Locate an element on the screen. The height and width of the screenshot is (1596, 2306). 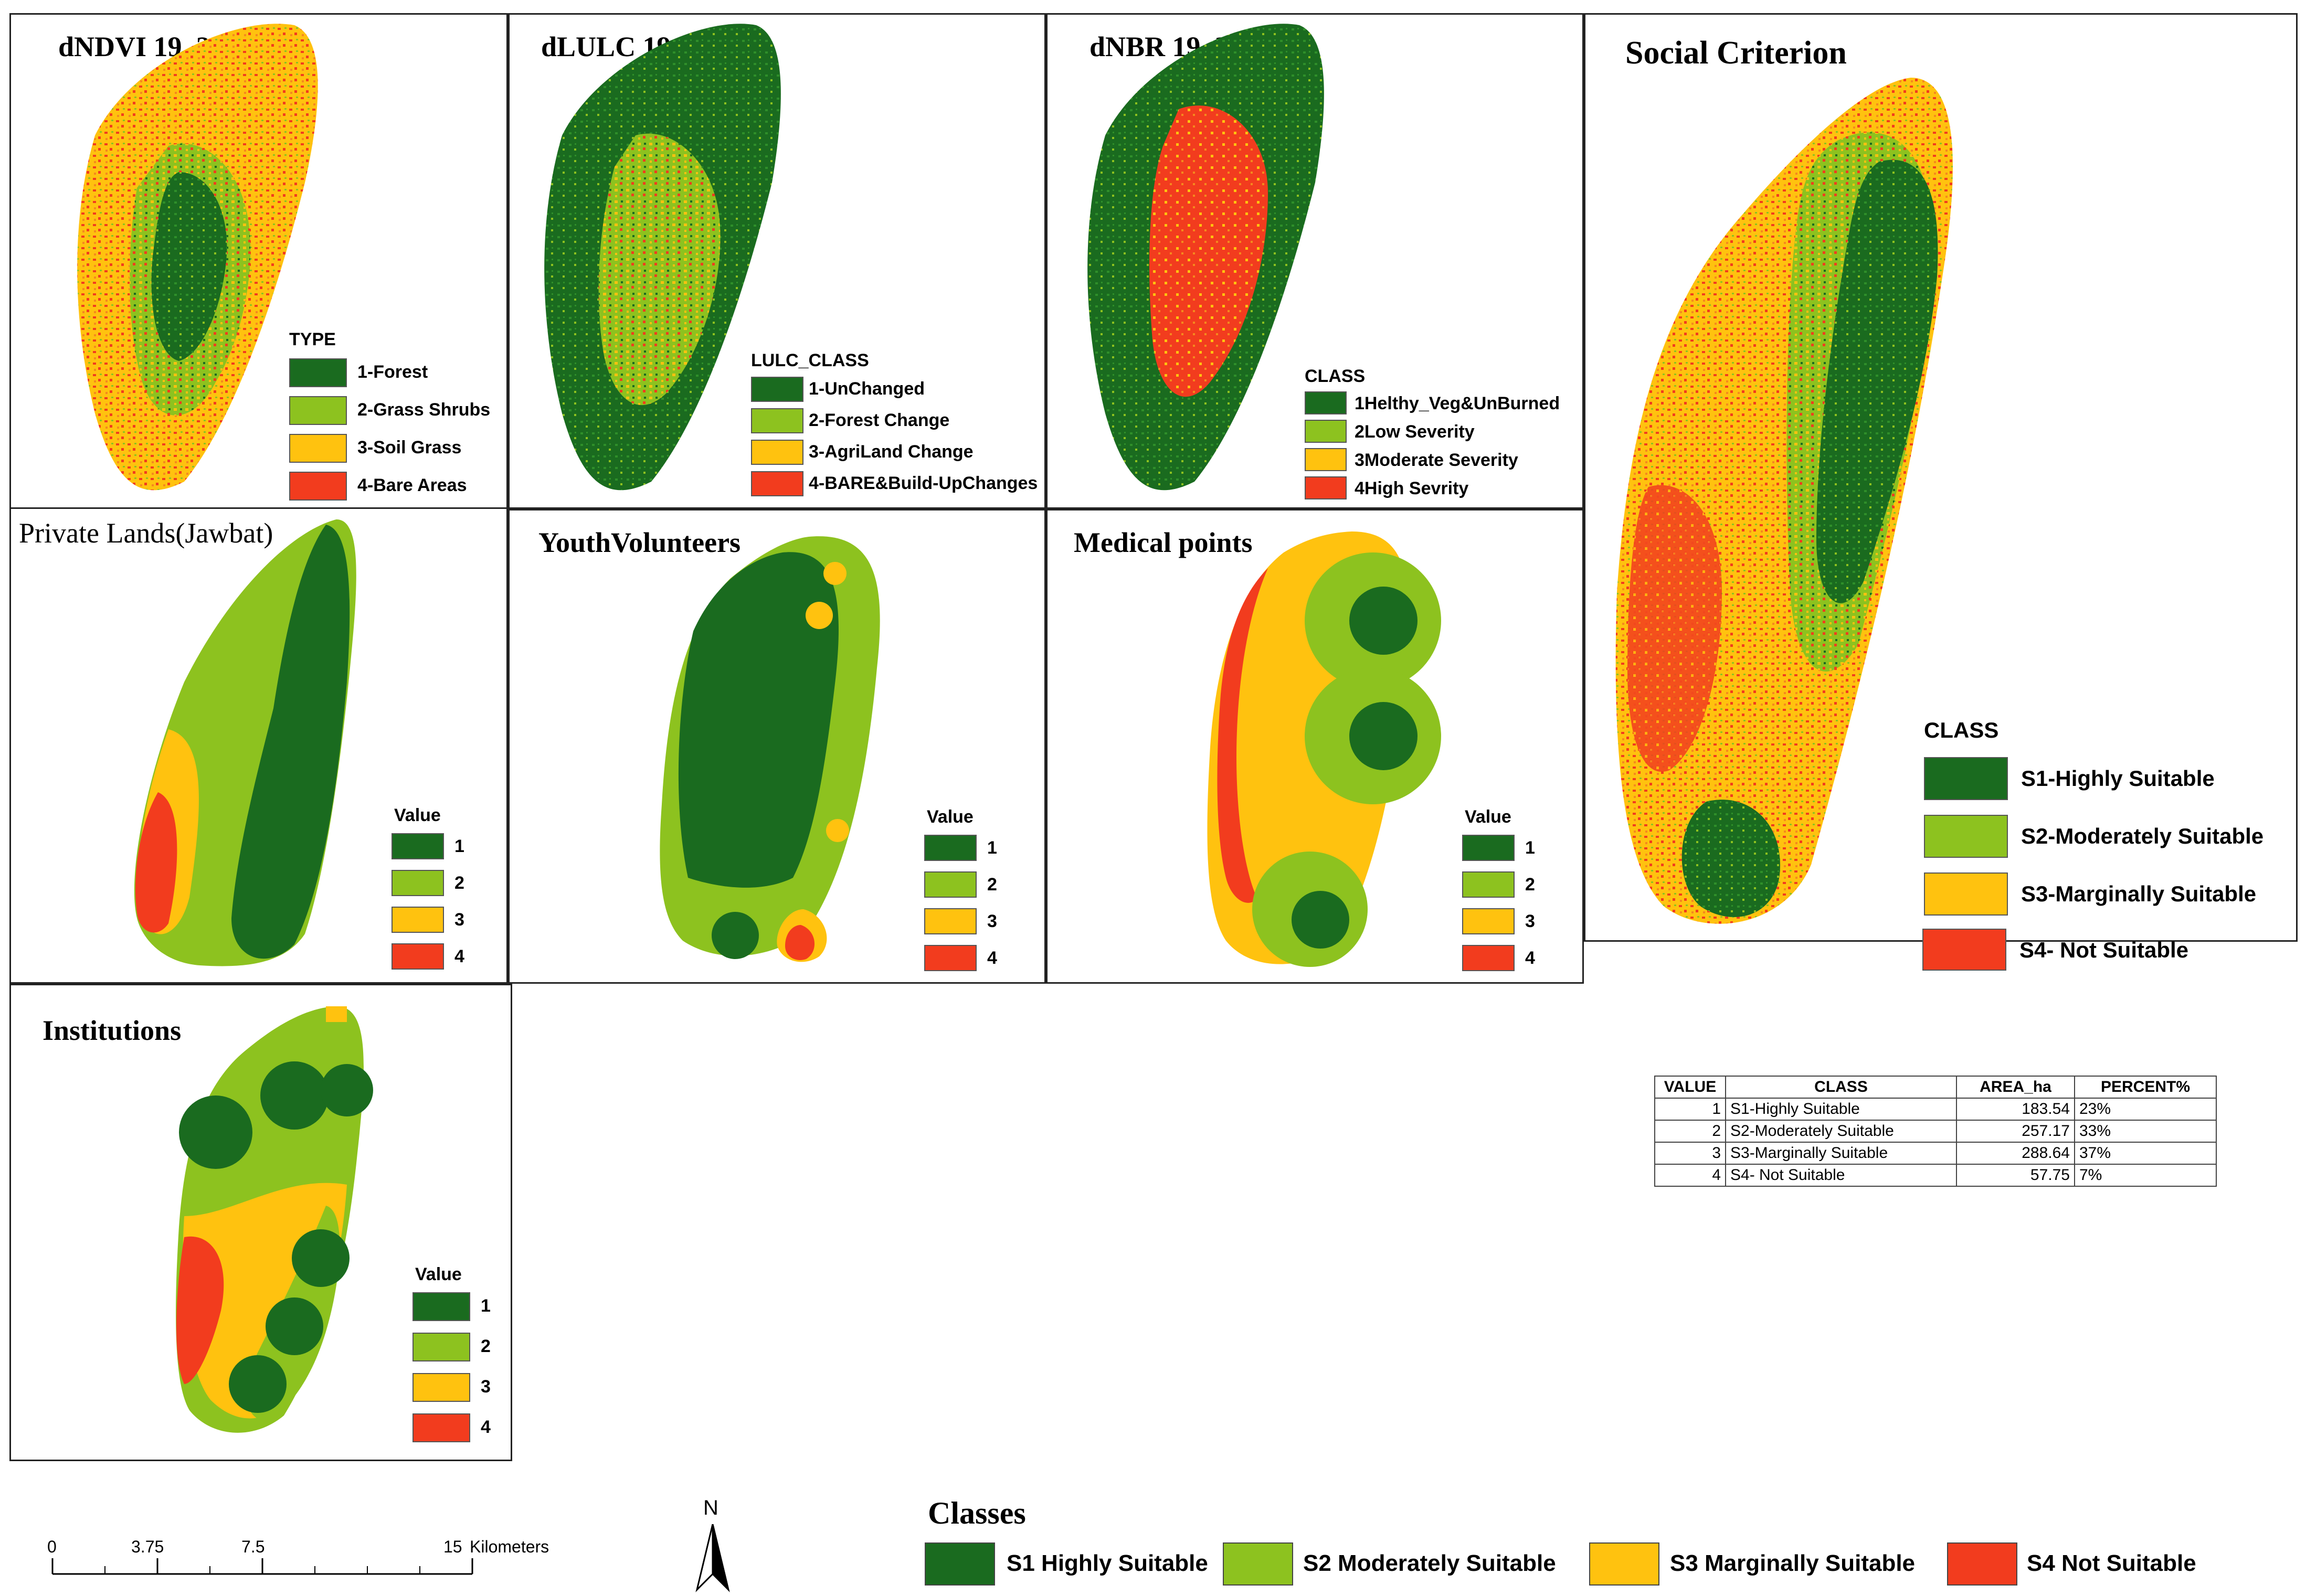
cell-percent: 23% is located at coordinates (2145, 1109).